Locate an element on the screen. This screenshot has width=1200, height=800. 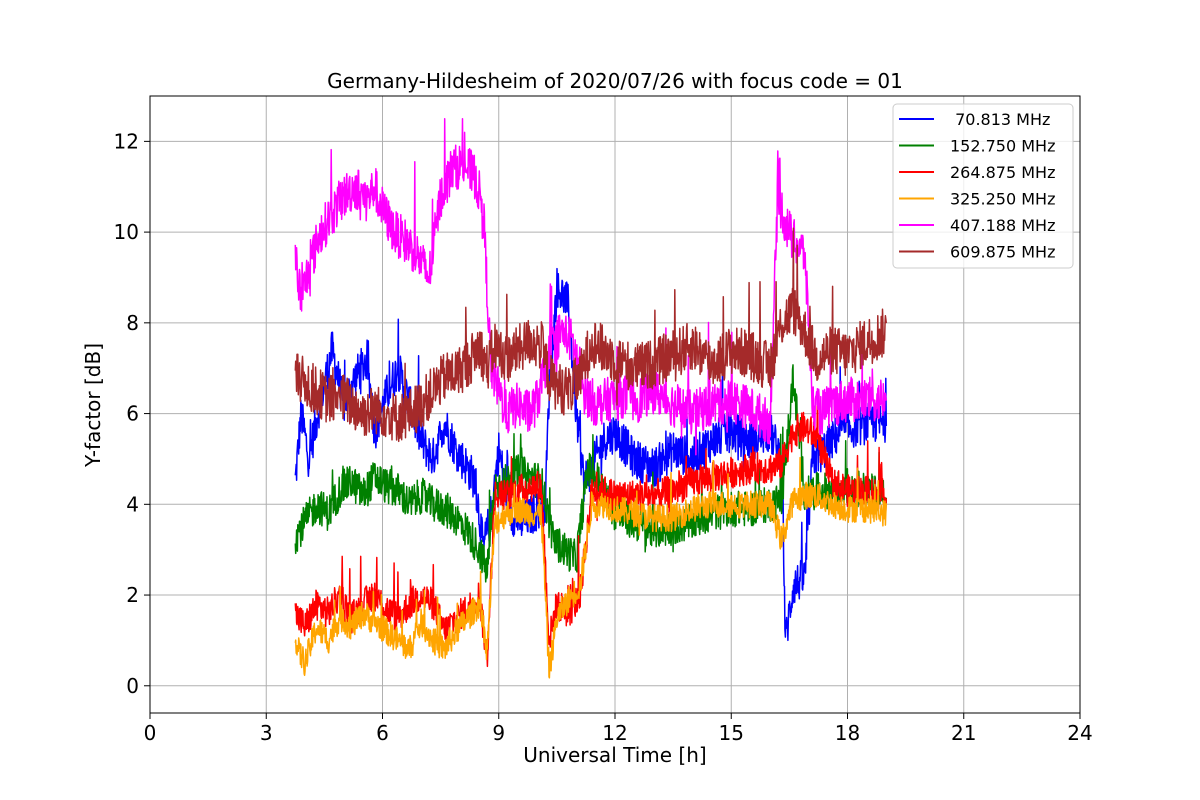
legend-box is located at coordinates (983, 186).